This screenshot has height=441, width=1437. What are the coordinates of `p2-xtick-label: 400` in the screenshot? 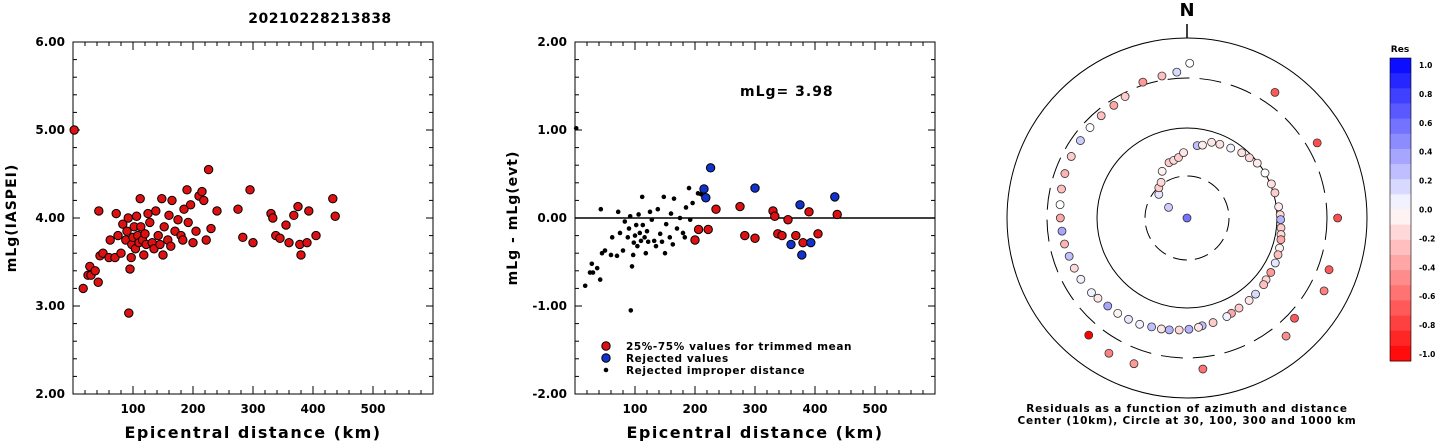 It's located at (814, 409).